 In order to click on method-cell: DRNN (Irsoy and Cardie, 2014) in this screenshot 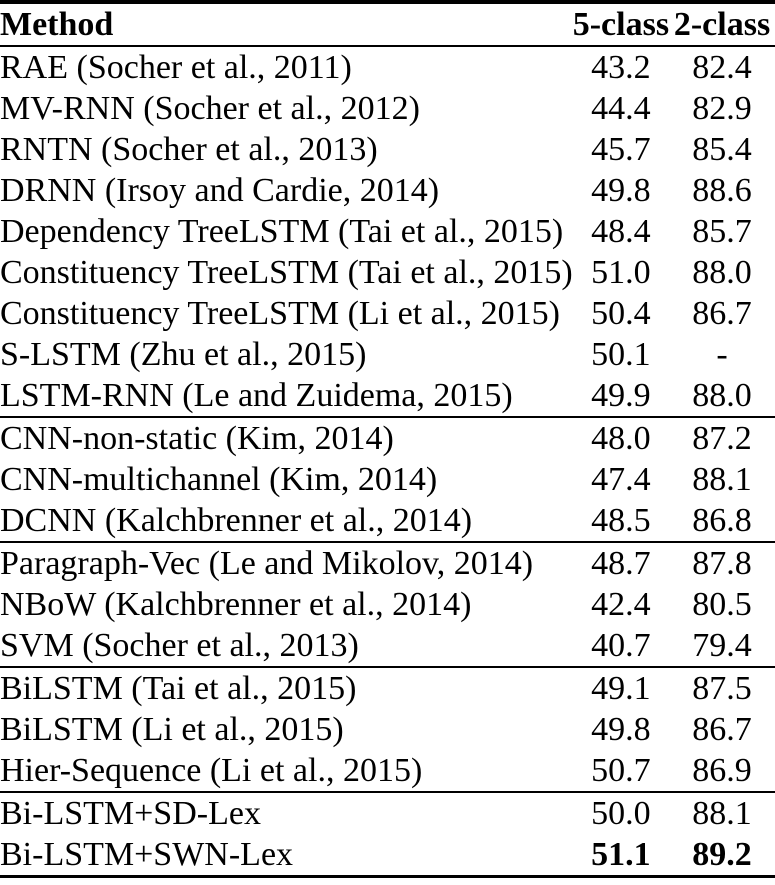, I will do `click(220, 190)`.